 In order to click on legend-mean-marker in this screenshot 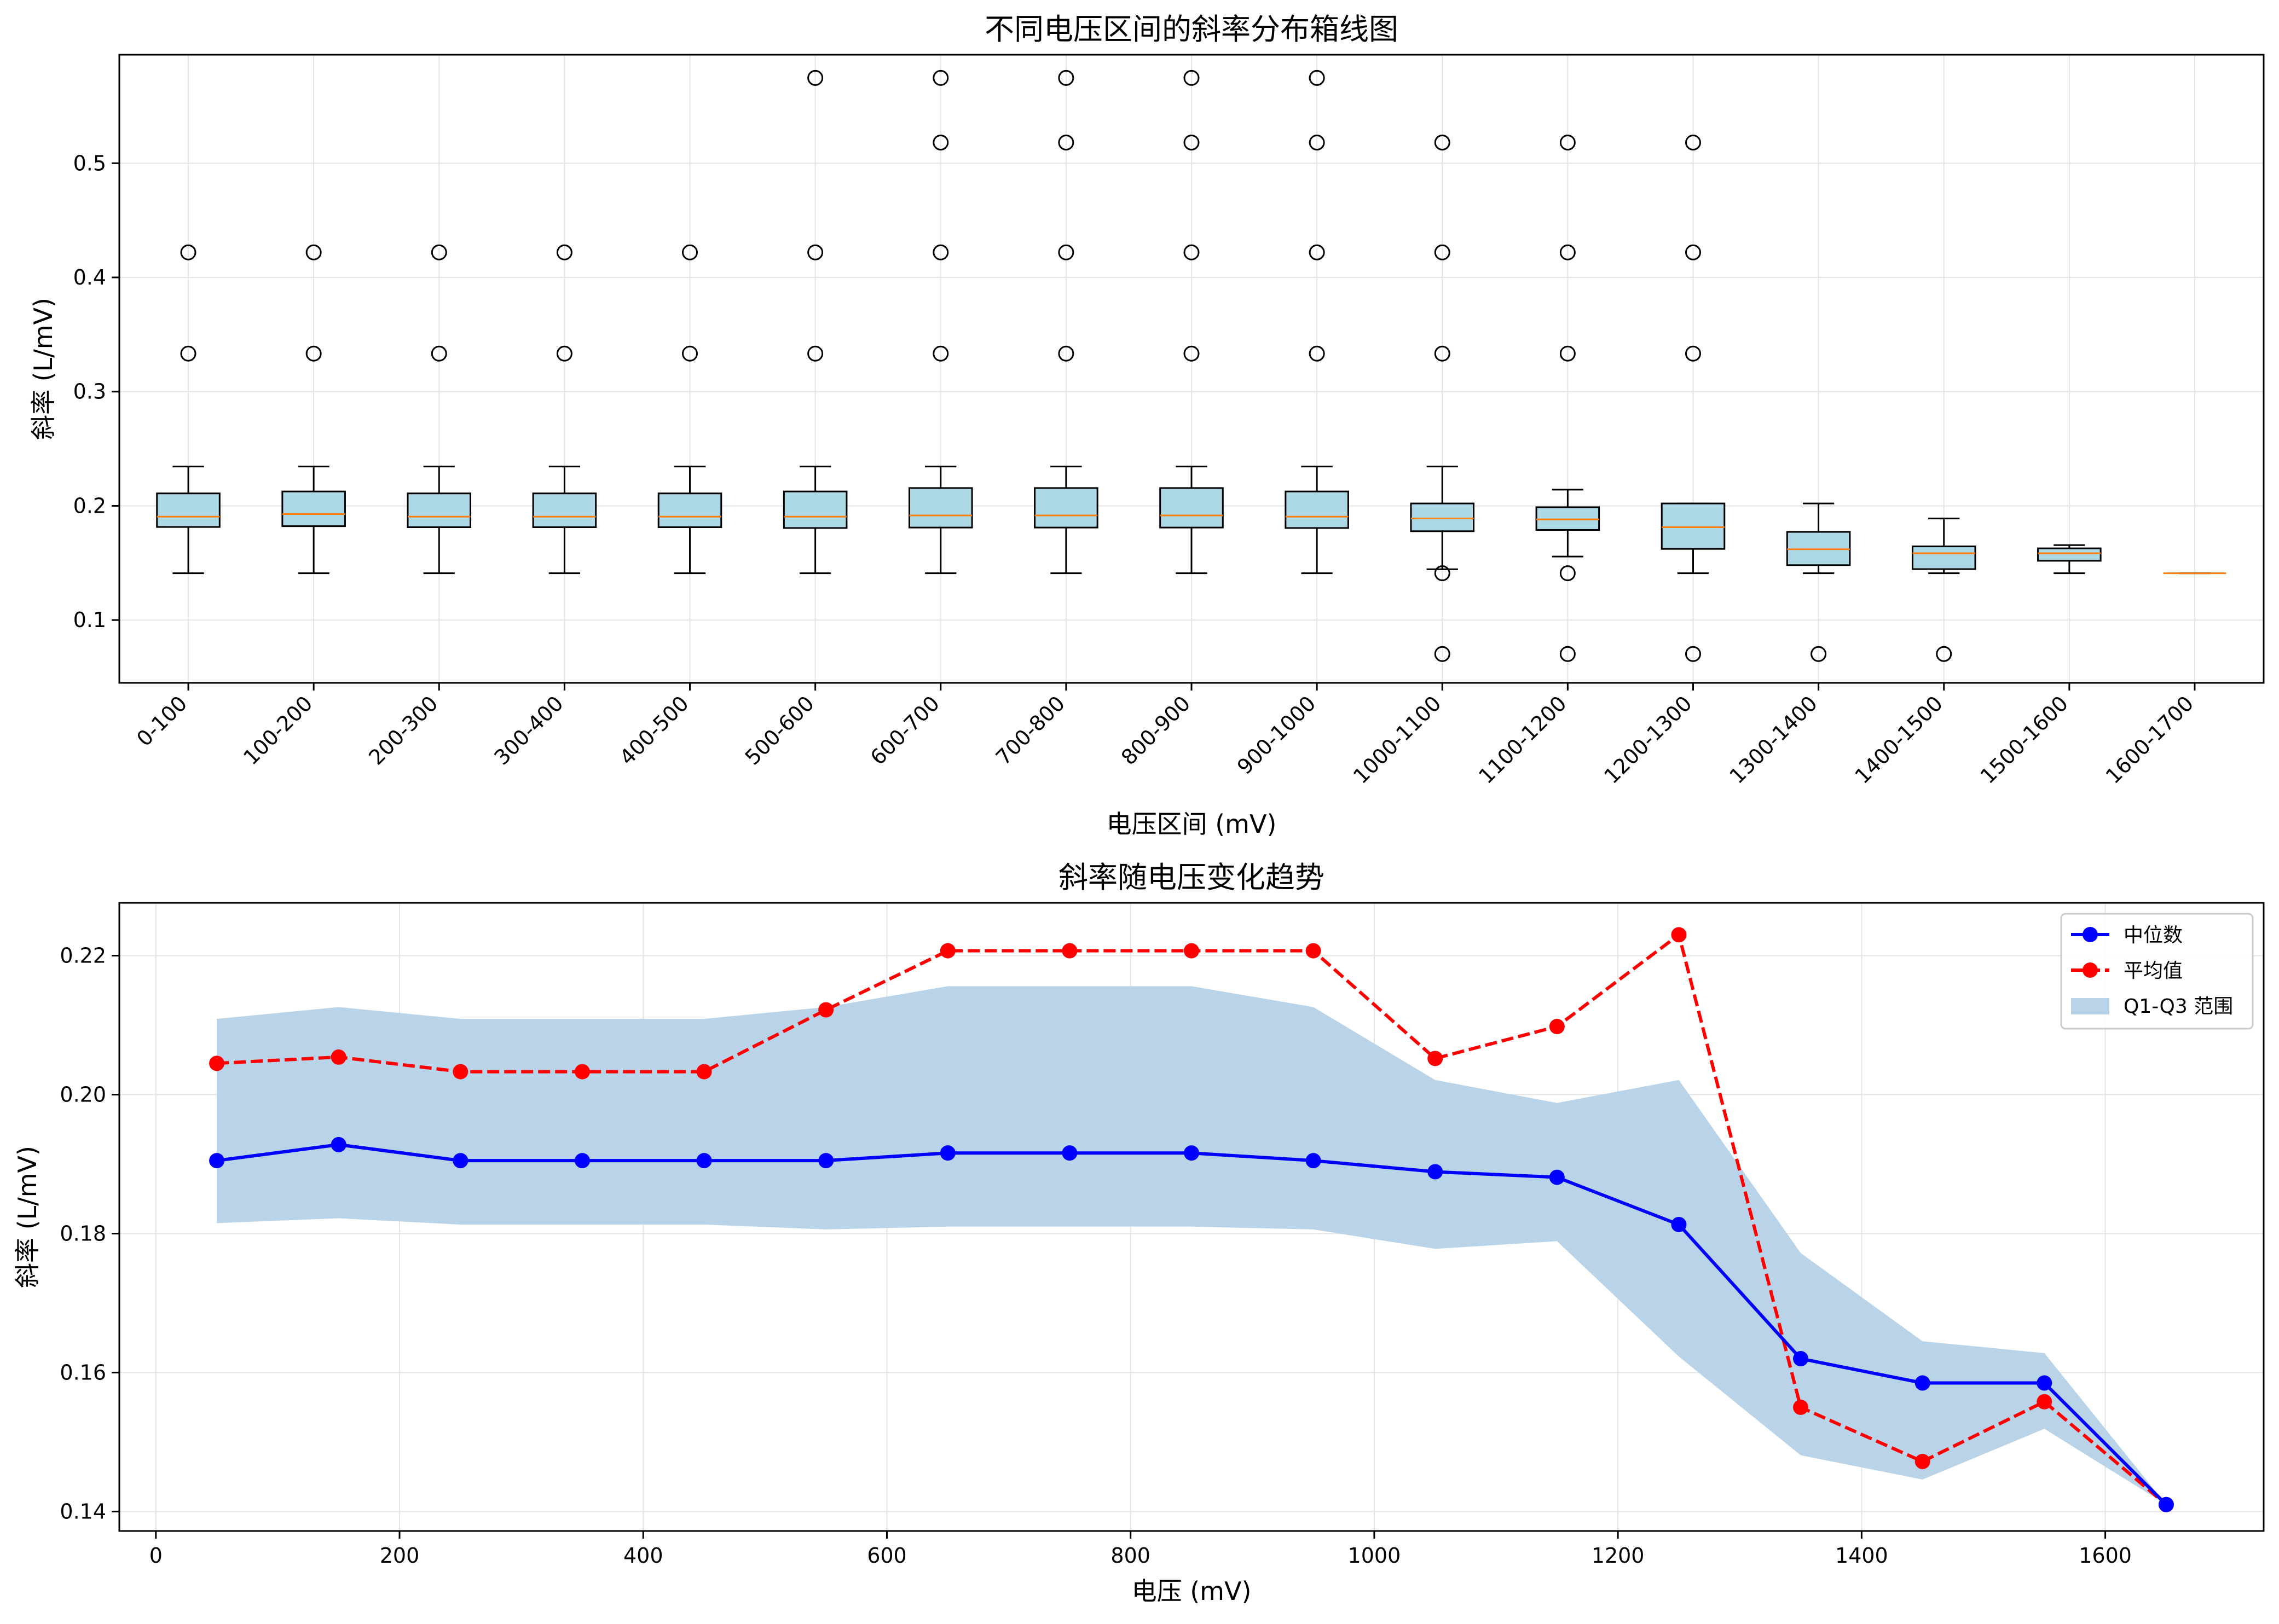, I will do `click(2090, 970)`.